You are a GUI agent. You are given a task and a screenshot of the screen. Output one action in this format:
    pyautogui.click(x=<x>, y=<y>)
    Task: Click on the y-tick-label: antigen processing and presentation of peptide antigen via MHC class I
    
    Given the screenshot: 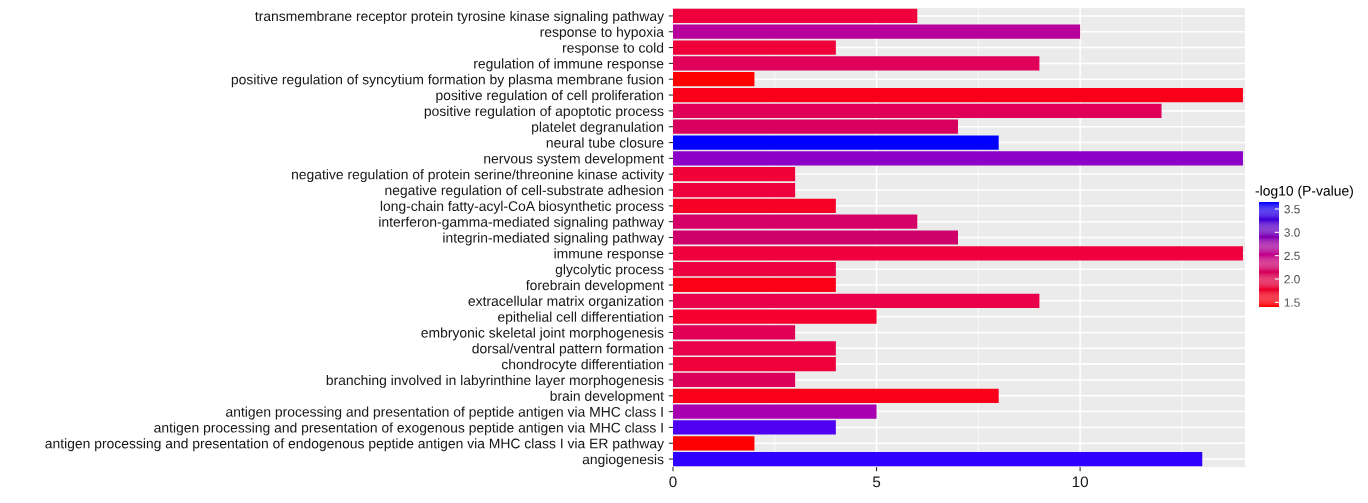 What is the action you would take?
    pyautogui.click(x=444, y=413)
    